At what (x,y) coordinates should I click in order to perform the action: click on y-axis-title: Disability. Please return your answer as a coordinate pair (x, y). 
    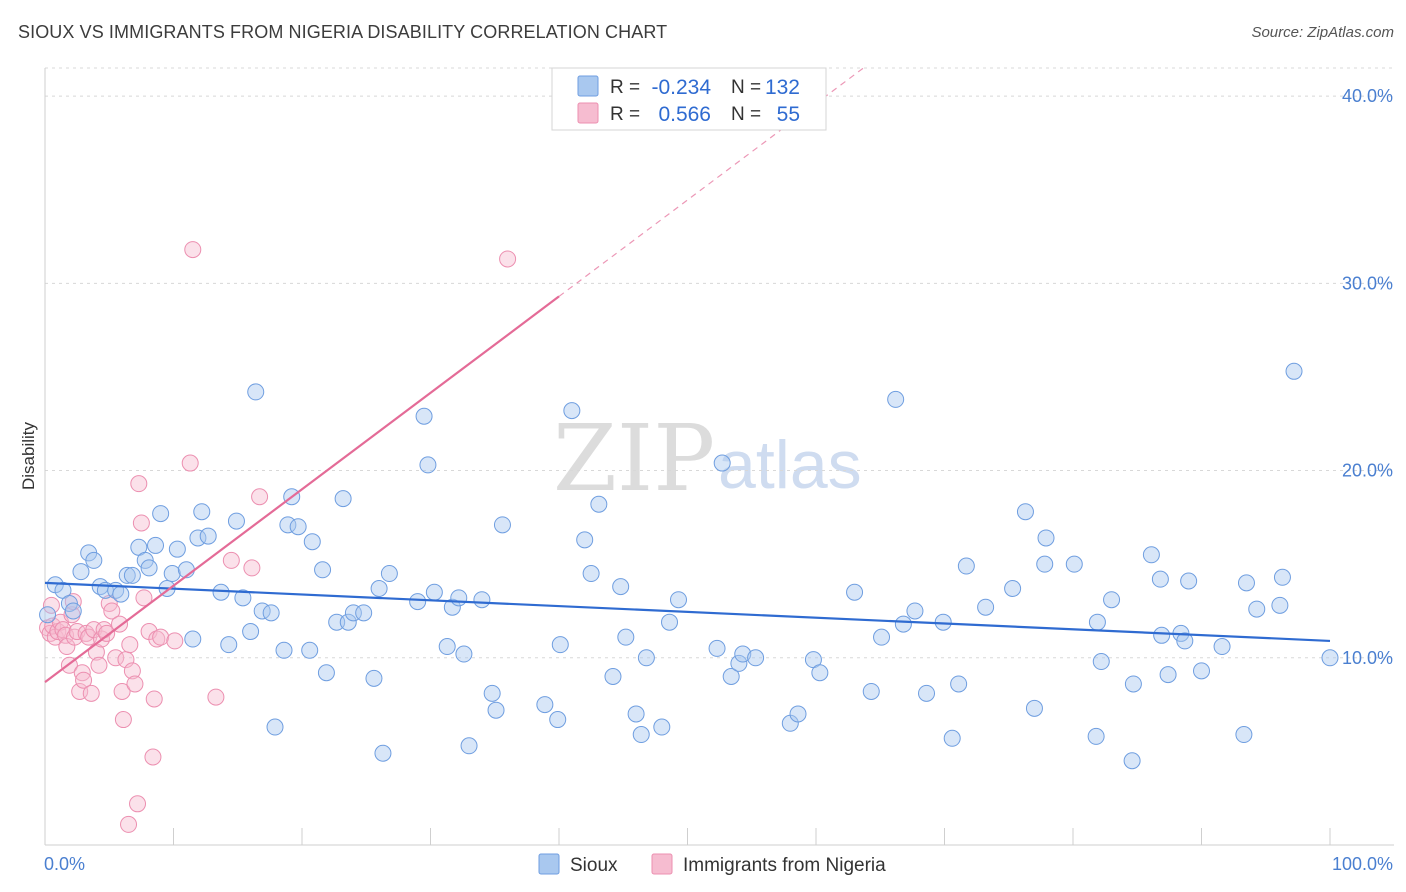
    Looking at the image, I should click on (28, 455).